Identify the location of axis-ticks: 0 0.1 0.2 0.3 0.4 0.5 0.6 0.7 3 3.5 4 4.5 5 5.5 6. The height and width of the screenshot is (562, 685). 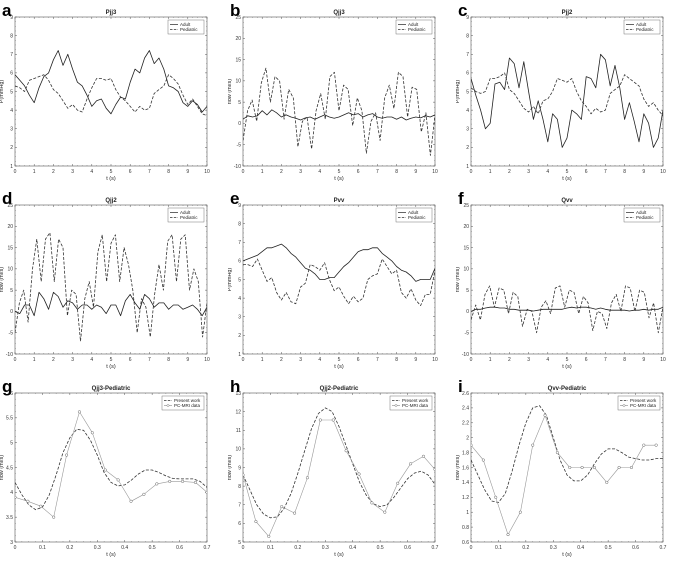
(108, 471).